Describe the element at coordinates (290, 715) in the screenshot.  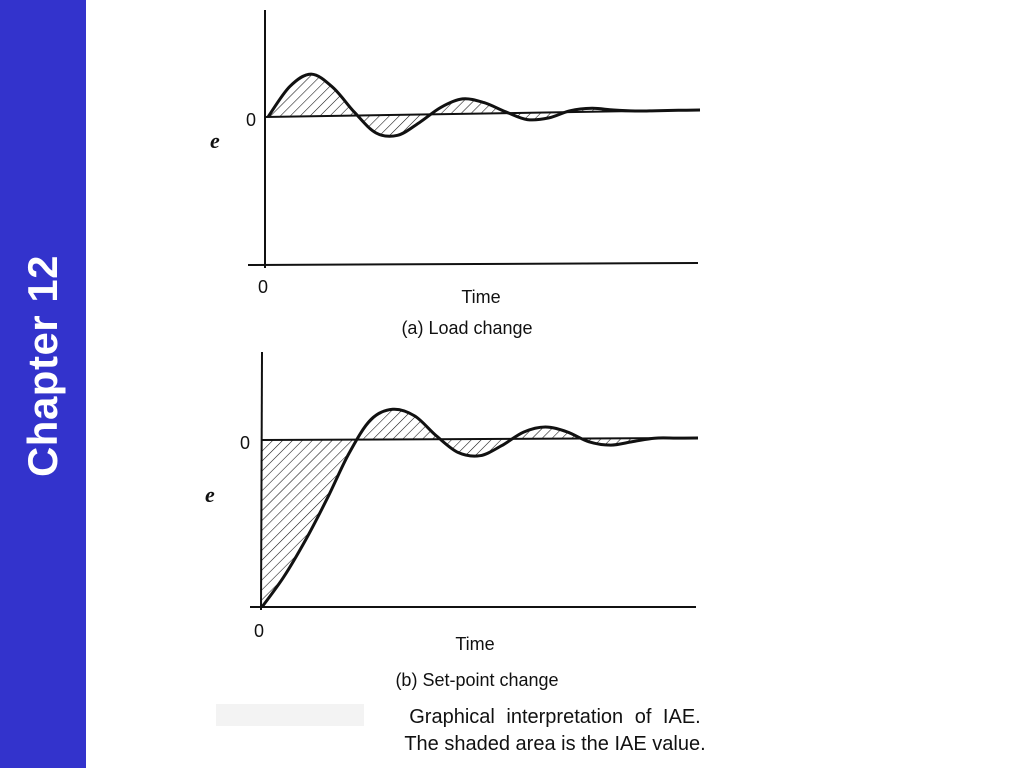
I see `scan-artifact` at that location.